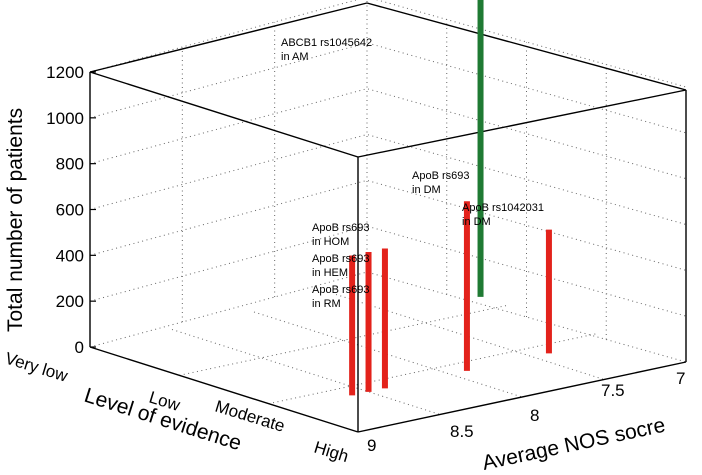 The width and height of the screenshot is (702, 475). I want to click on z-tick-label: 200, so click(70, 301).